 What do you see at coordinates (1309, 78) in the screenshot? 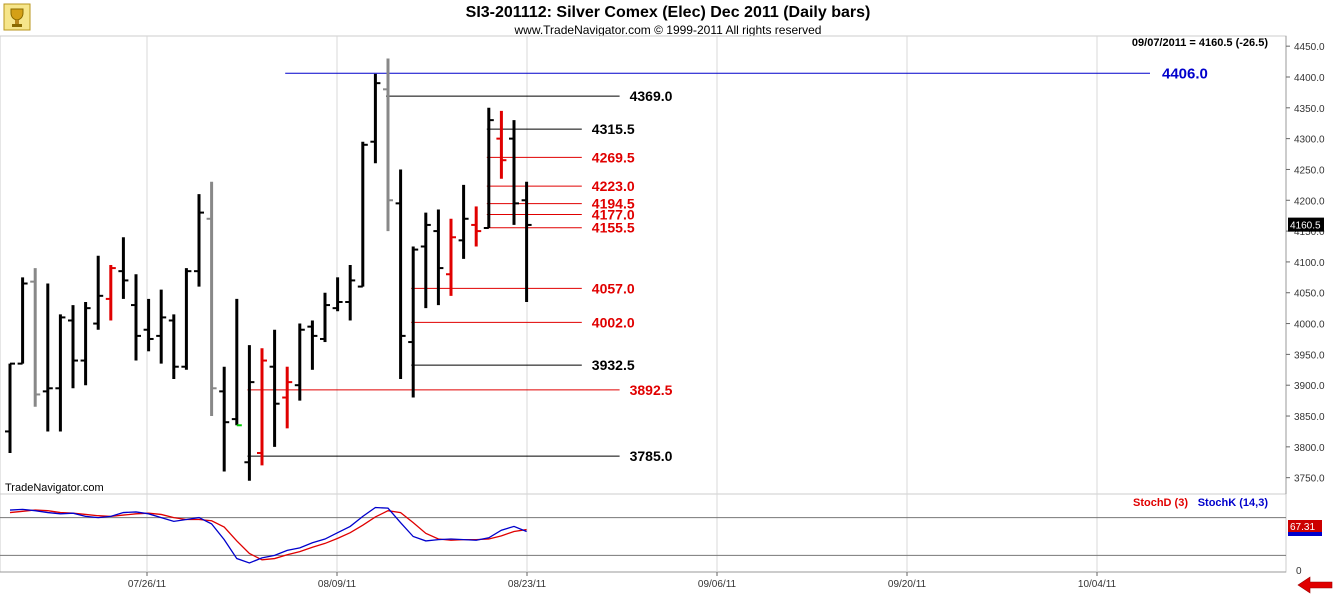
I see `price-tick-label: 4400.0` at bounding box center [1309, 78].